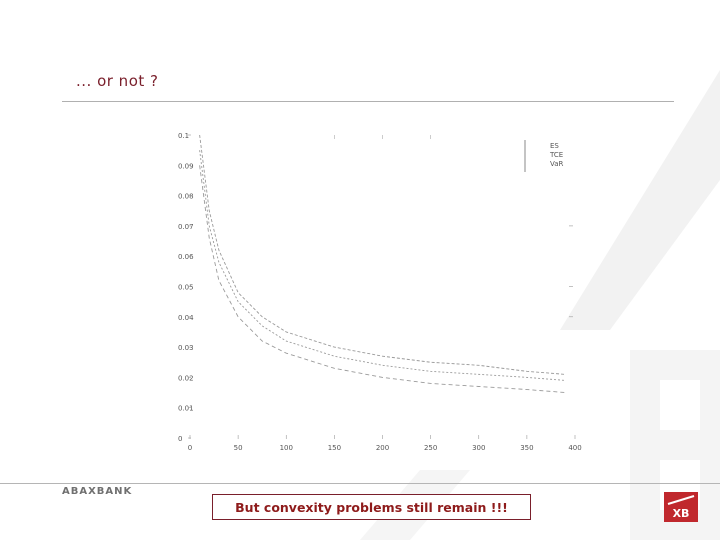 This screenshot has width=720, height=540. What do you see at coordinates (478, 448) in the screenshot?
I see `x-tick-label: 300` at bounding box center [478, 448].